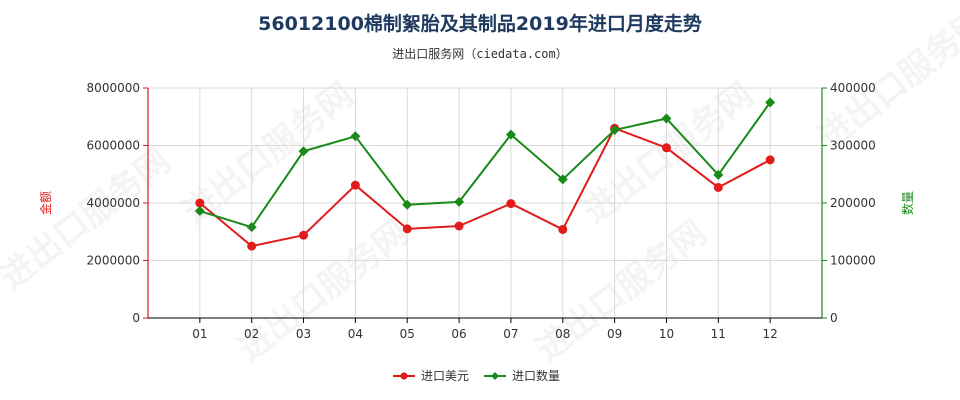 The width and height of the screenshot is (960, 400). I want to click on left-axis-title: 金额, so click(45, 203).